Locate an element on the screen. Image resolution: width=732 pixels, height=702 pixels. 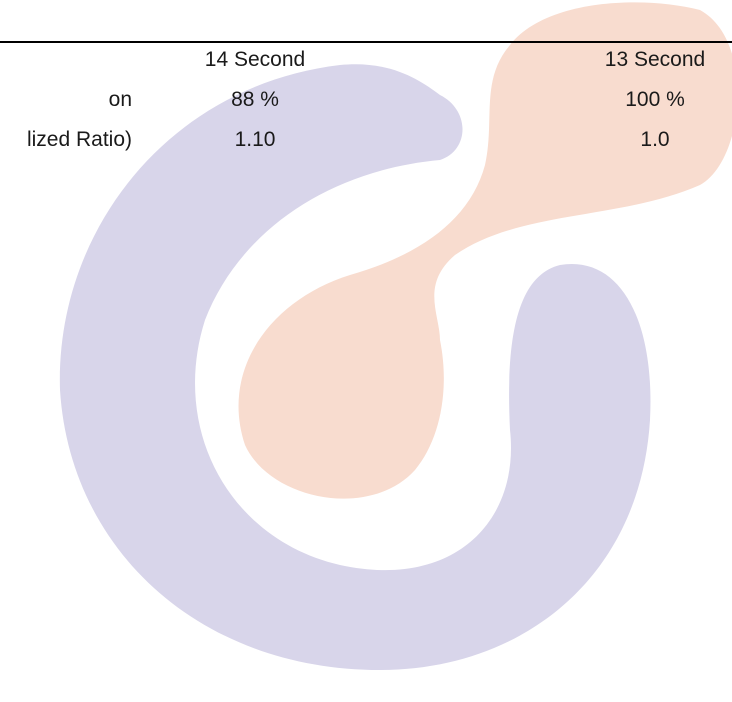
row-2-label: on is located at coordinates (120, 99).